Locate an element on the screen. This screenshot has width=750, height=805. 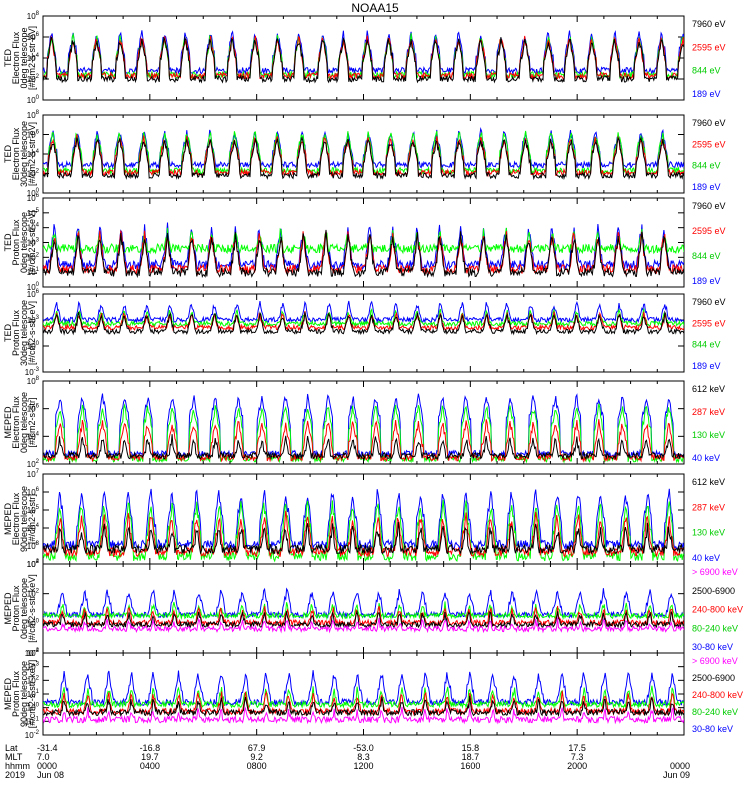
panel-frame is located at coordinates (363, 608).